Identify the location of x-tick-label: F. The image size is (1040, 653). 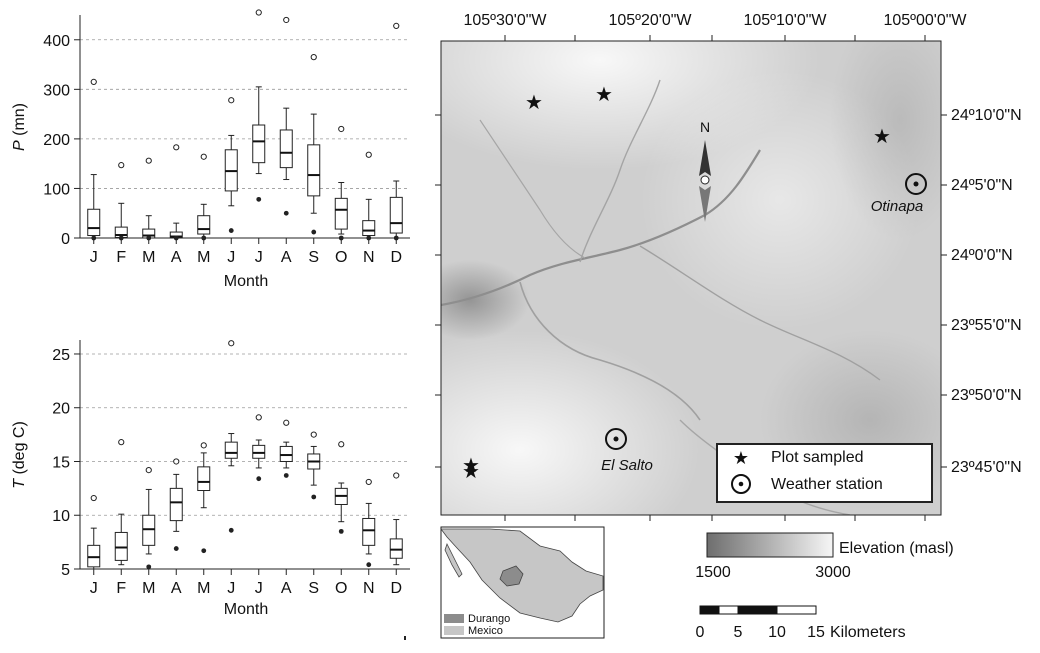
(121, 257).